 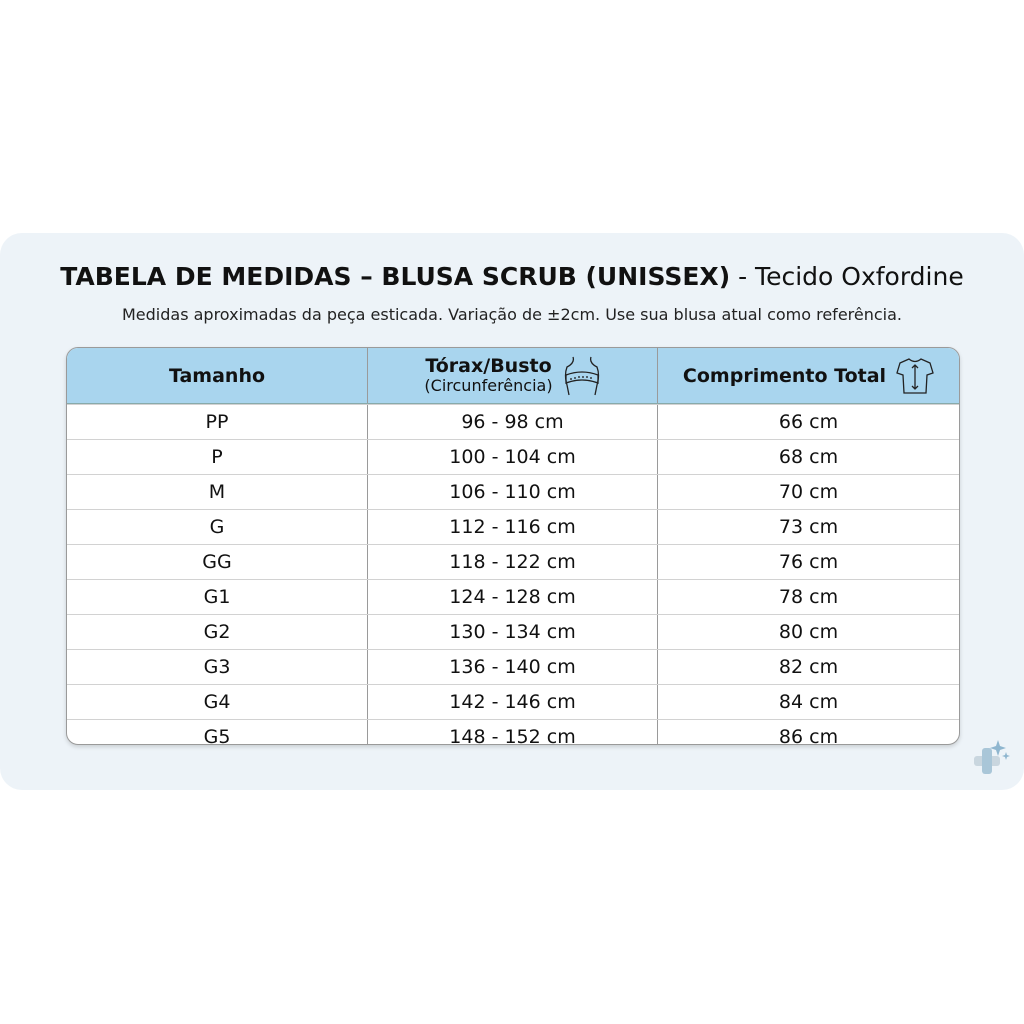 I want to click on cell-length: 84 cm, so click(x=808, y=702).